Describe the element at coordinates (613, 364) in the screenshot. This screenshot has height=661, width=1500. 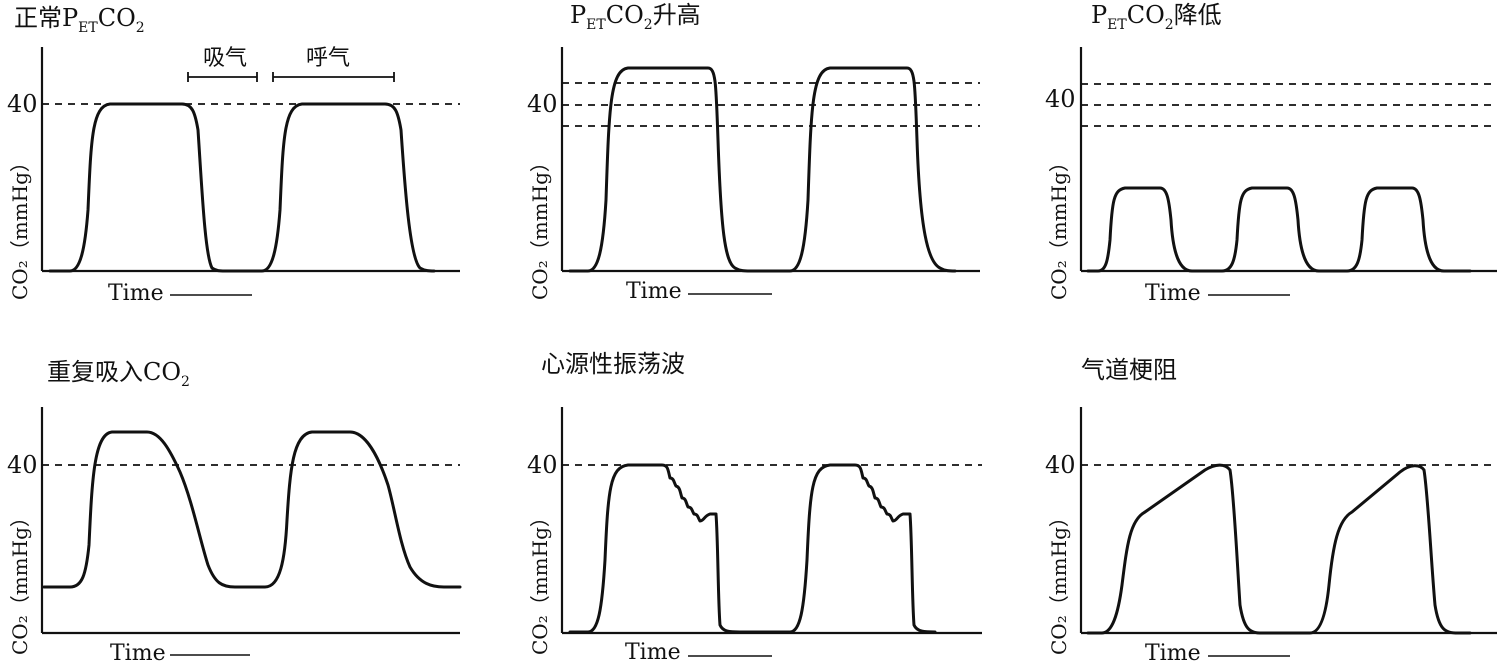
I see `panel-title: 心源性振荡波` at that location.